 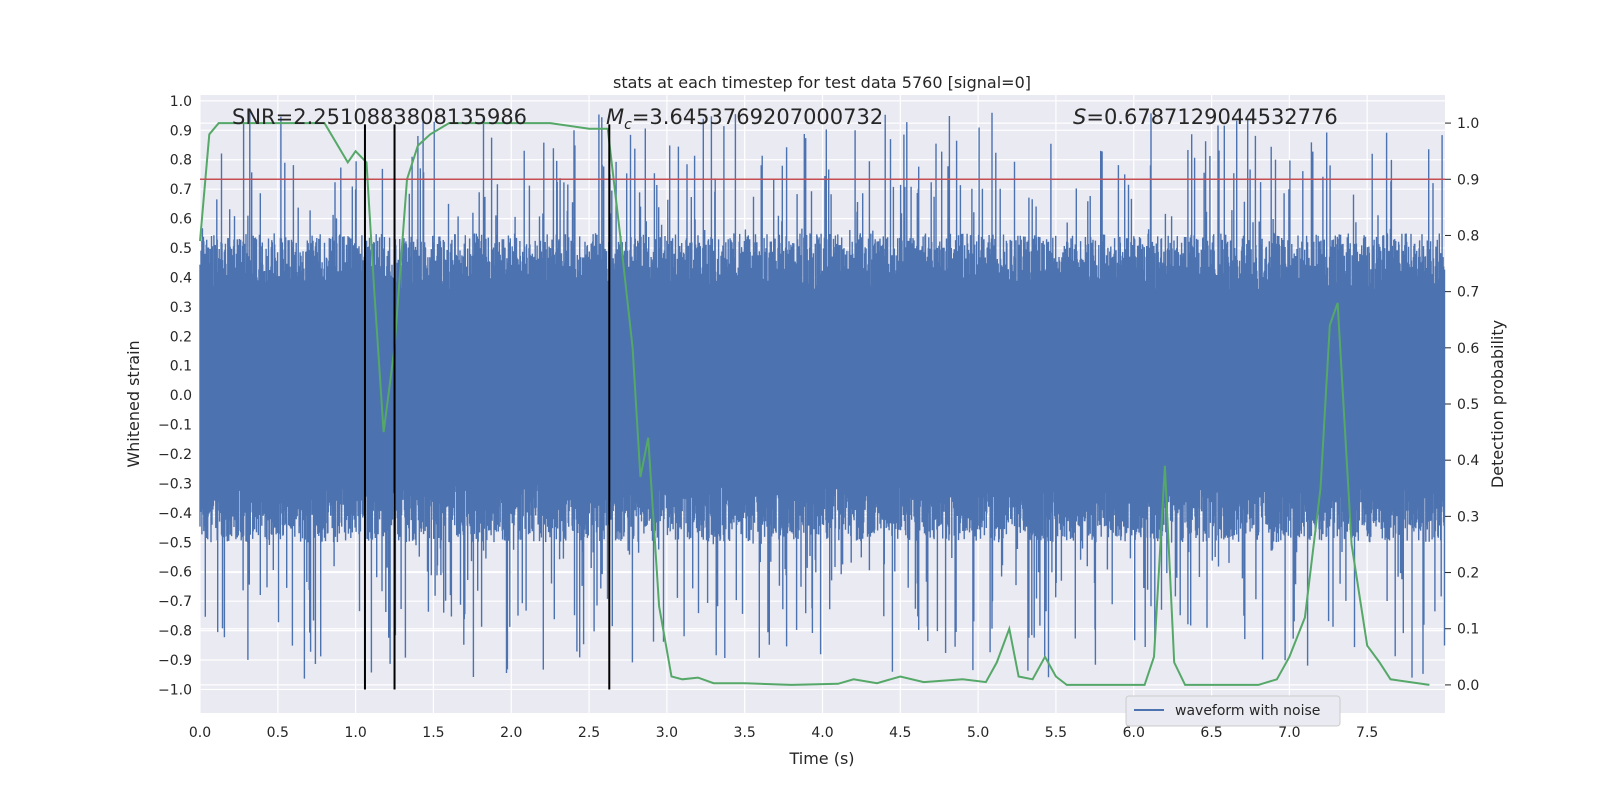 What do you see at coordinates (1468, 630) in the screenshot?
I see `y2-tick-label: 0.1` at bounding box center [1468, 630].